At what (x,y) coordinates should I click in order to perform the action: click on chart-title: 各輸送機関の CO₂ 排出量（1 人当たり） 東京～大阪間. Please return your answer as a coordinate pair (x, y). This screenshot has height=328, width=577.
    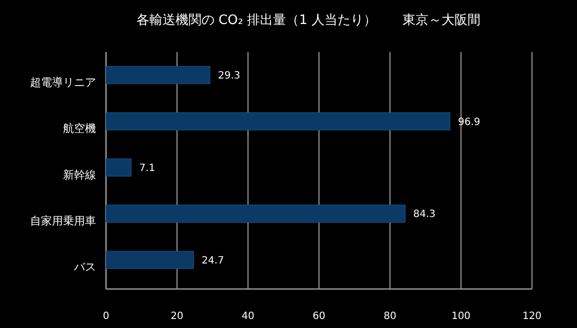
    Looking at the image, I should click on (308, 20).